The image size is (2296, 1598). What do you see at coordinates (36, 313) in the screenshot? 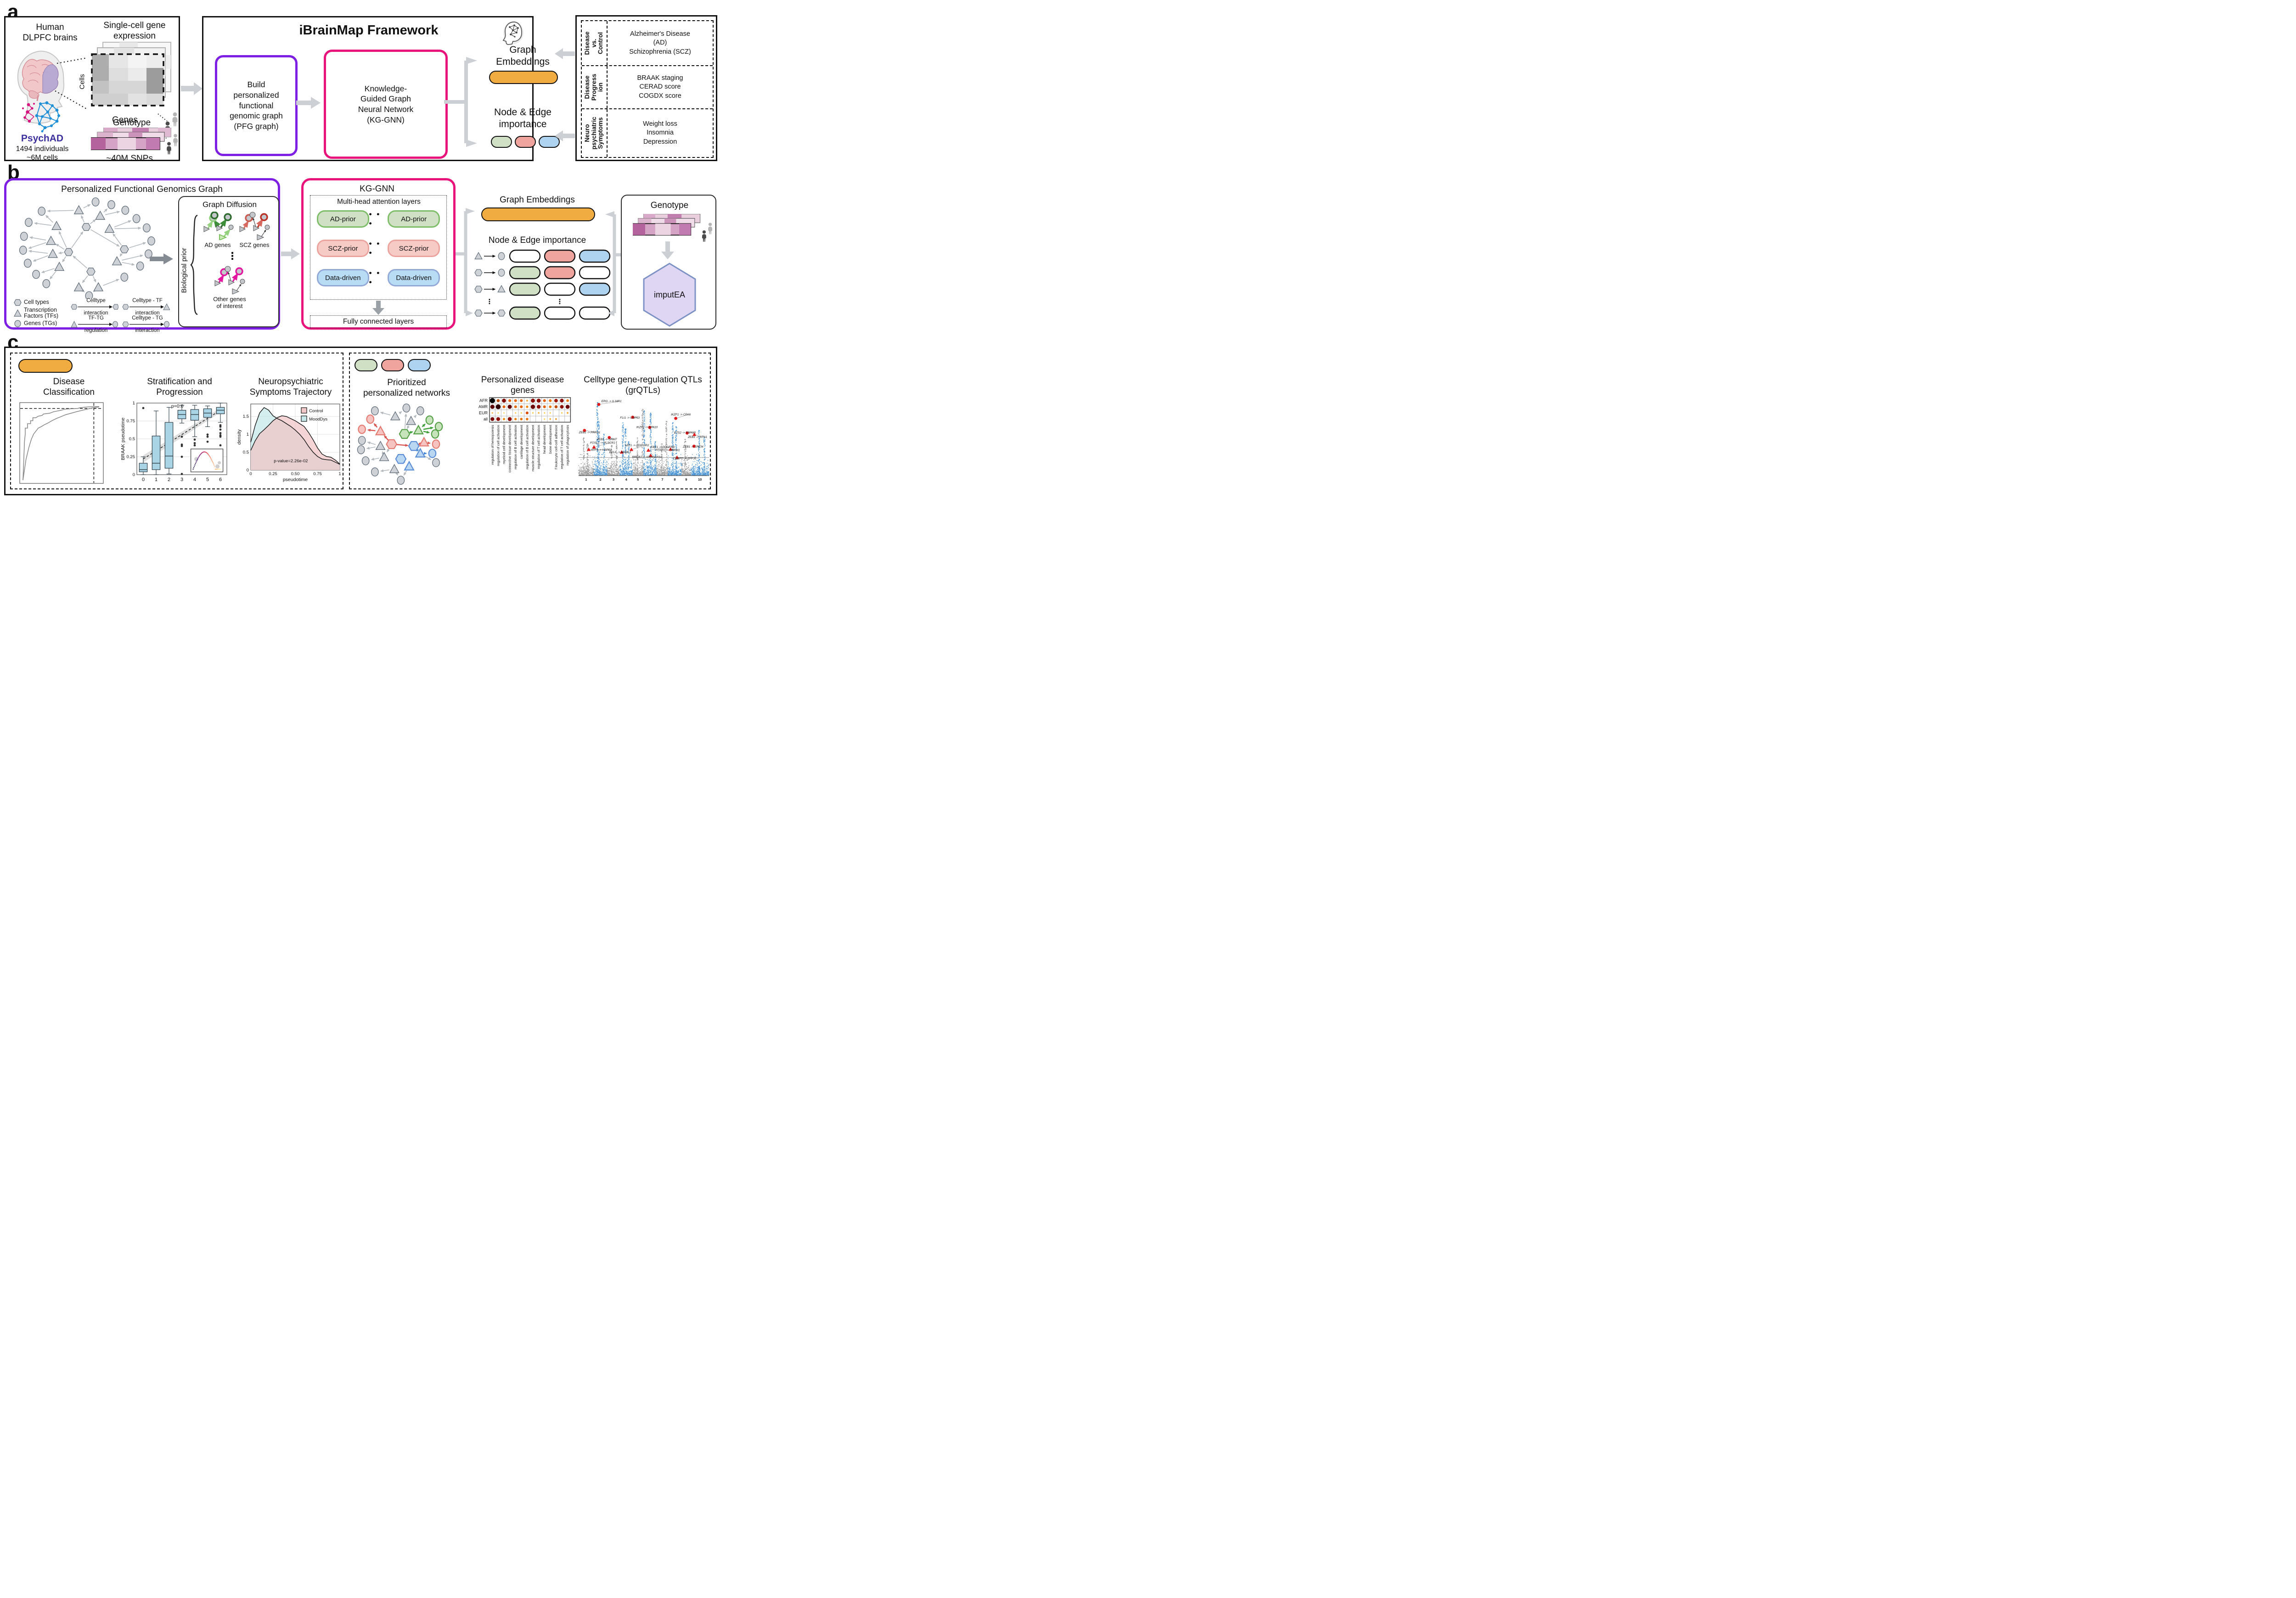
I see `legend-tfs: Transcription Factors (TFs)` at bounding box center [36, 313].